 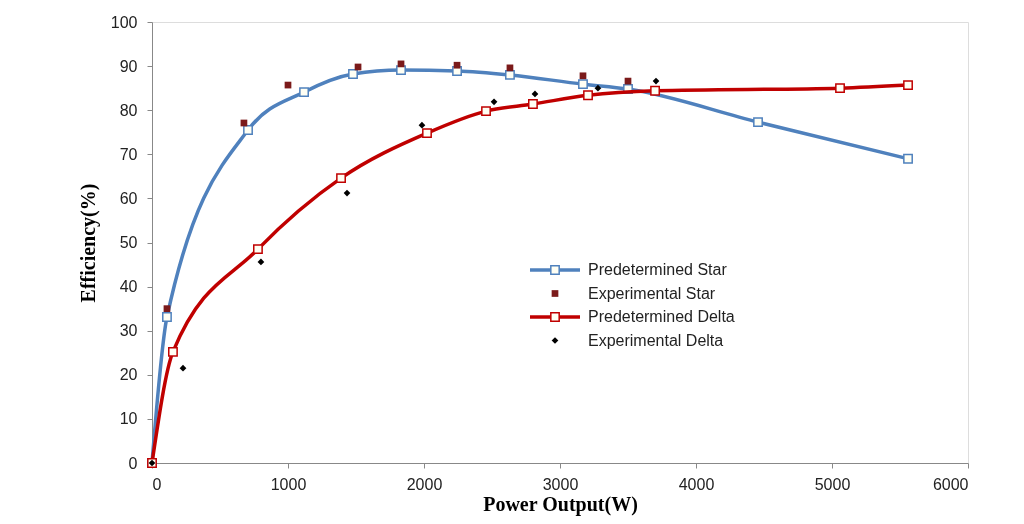 What do you see at coordinates (128, 287) in the screenshot?
I see `y-tick-label: 40` at bounding box center [128, 287].